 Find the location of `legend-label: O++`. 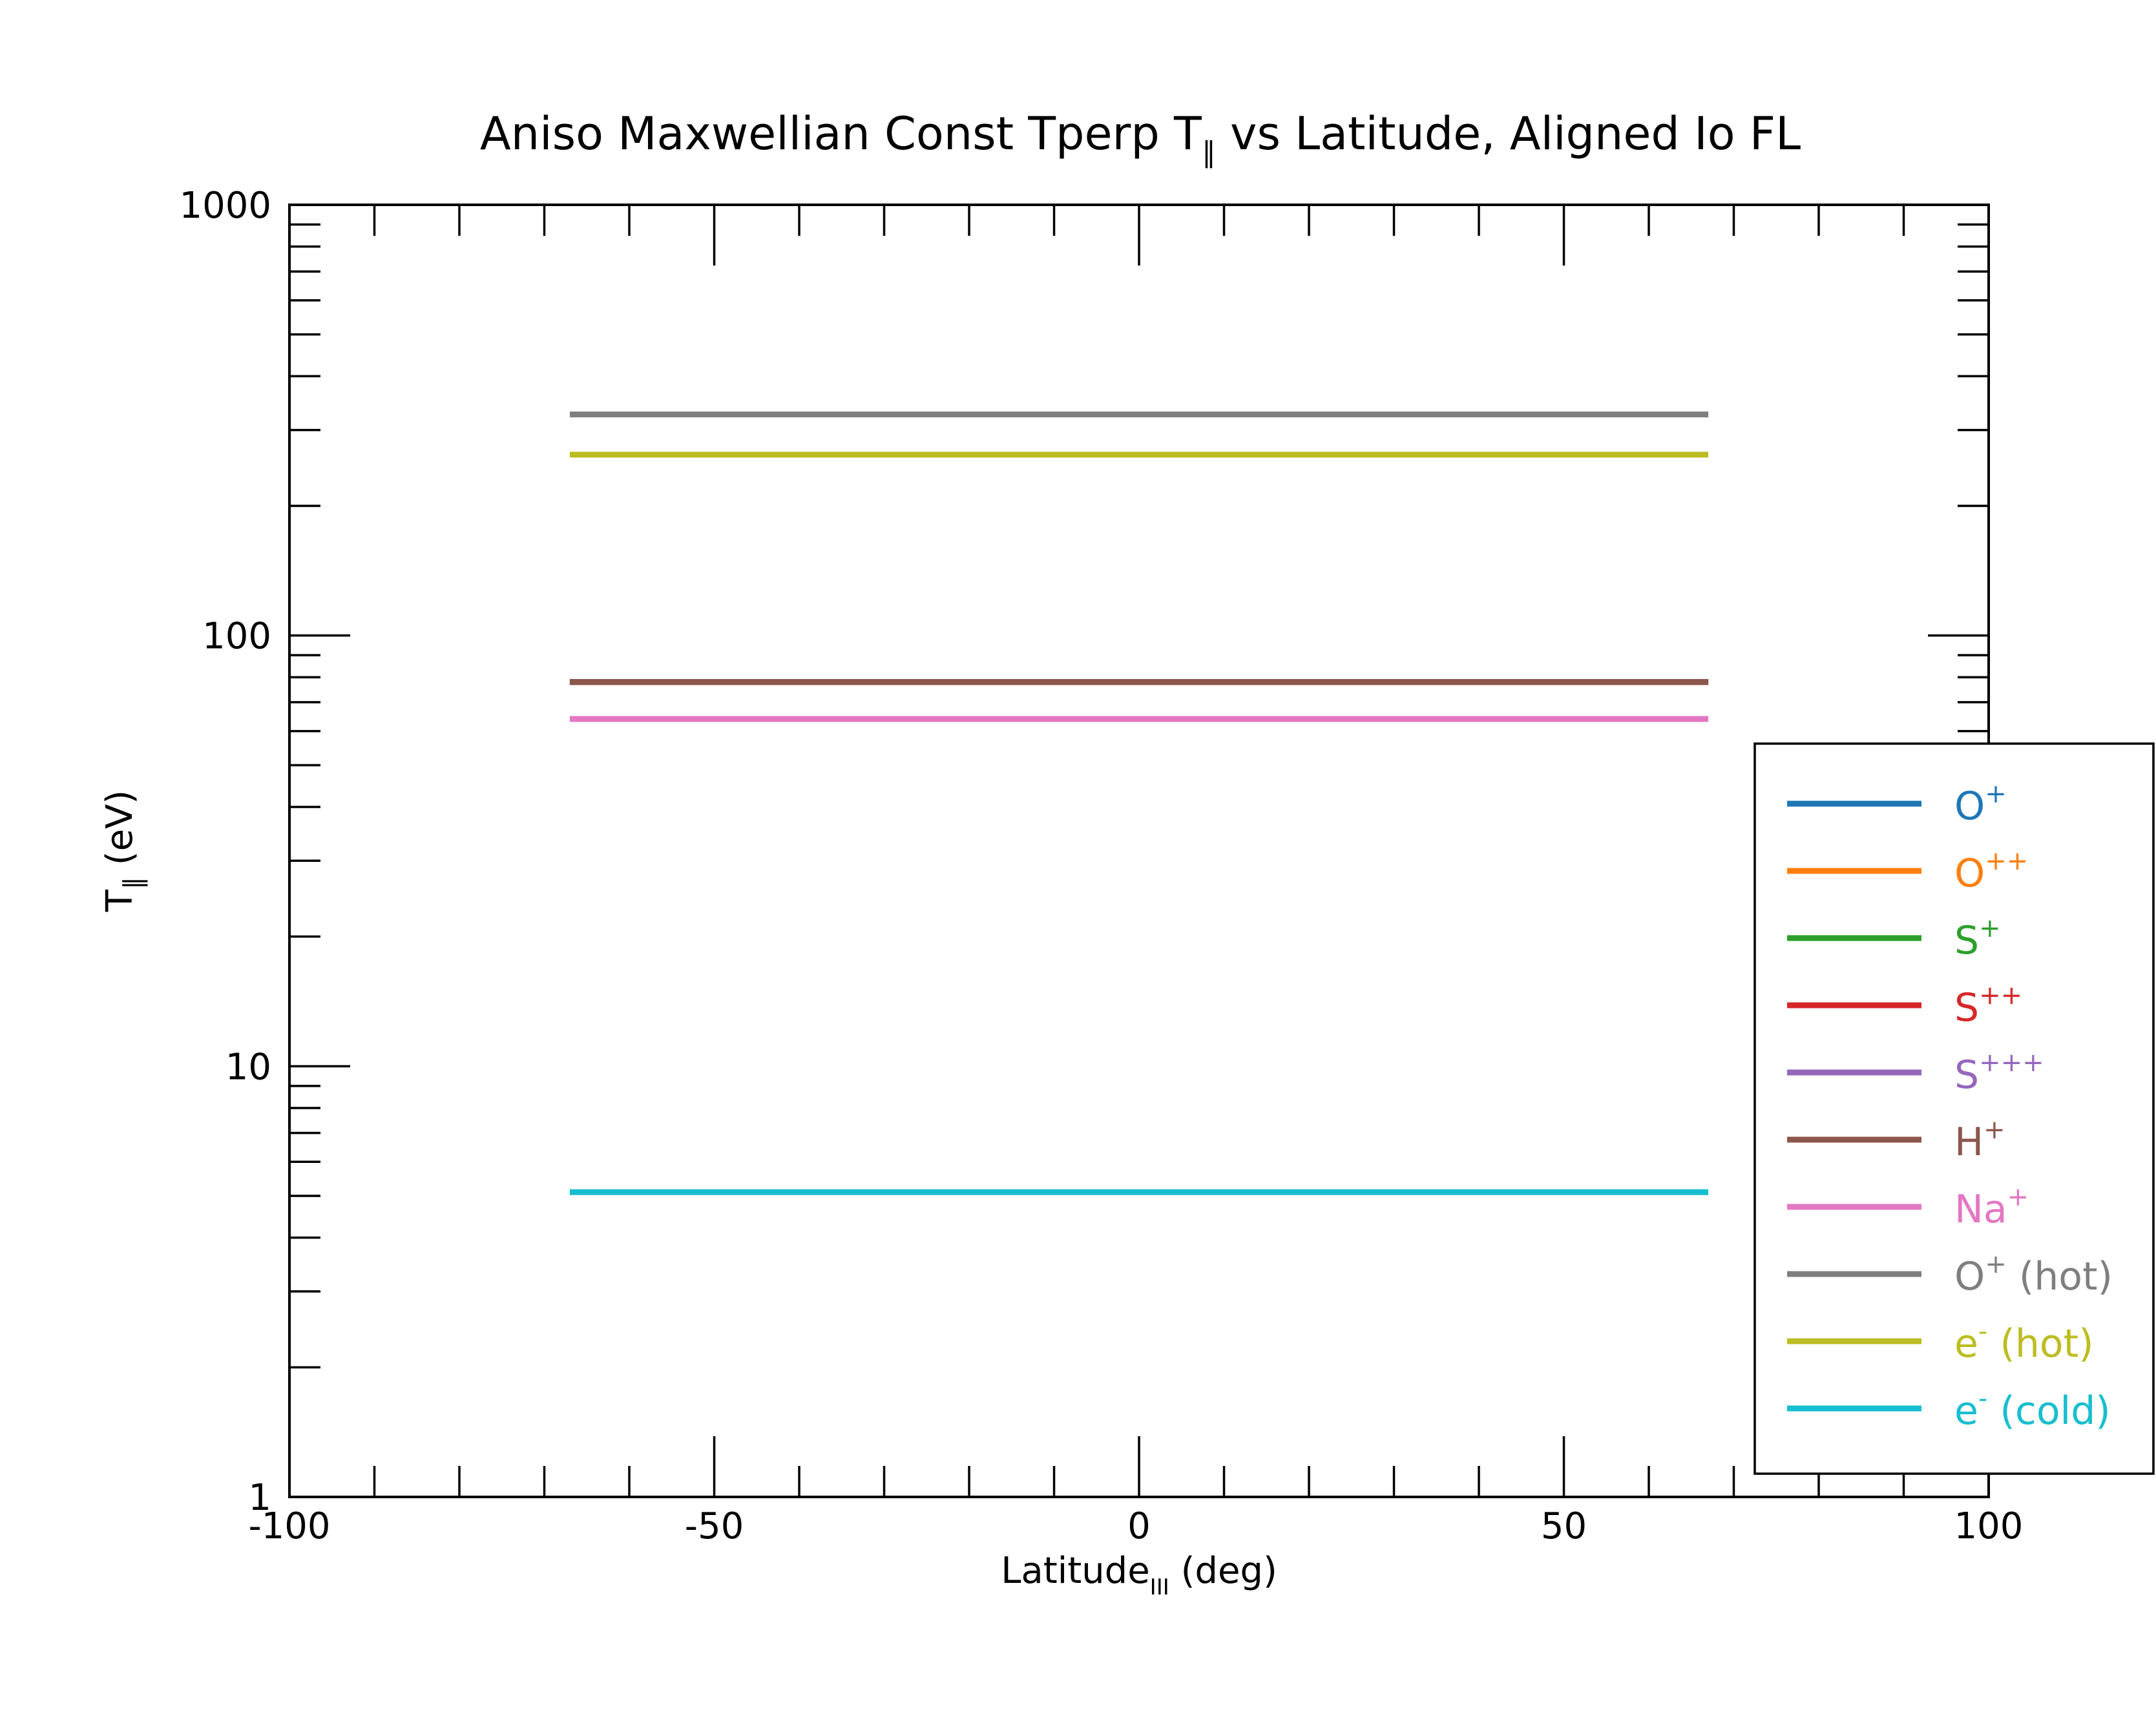

legend-label: O++ is located at coordinates (1991, 871).